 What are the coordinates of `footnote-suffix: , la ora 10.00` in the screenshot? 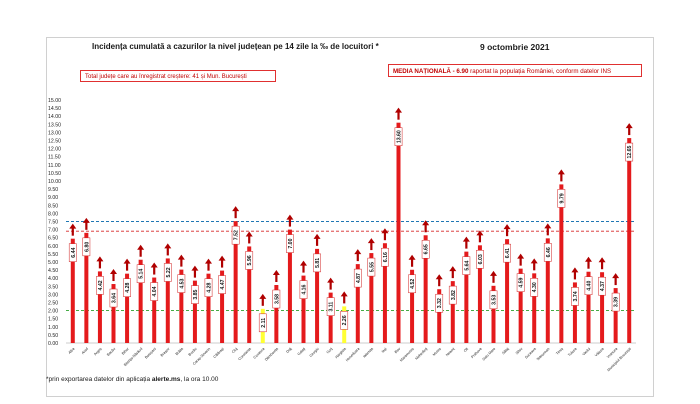 It's located at (199, 379).